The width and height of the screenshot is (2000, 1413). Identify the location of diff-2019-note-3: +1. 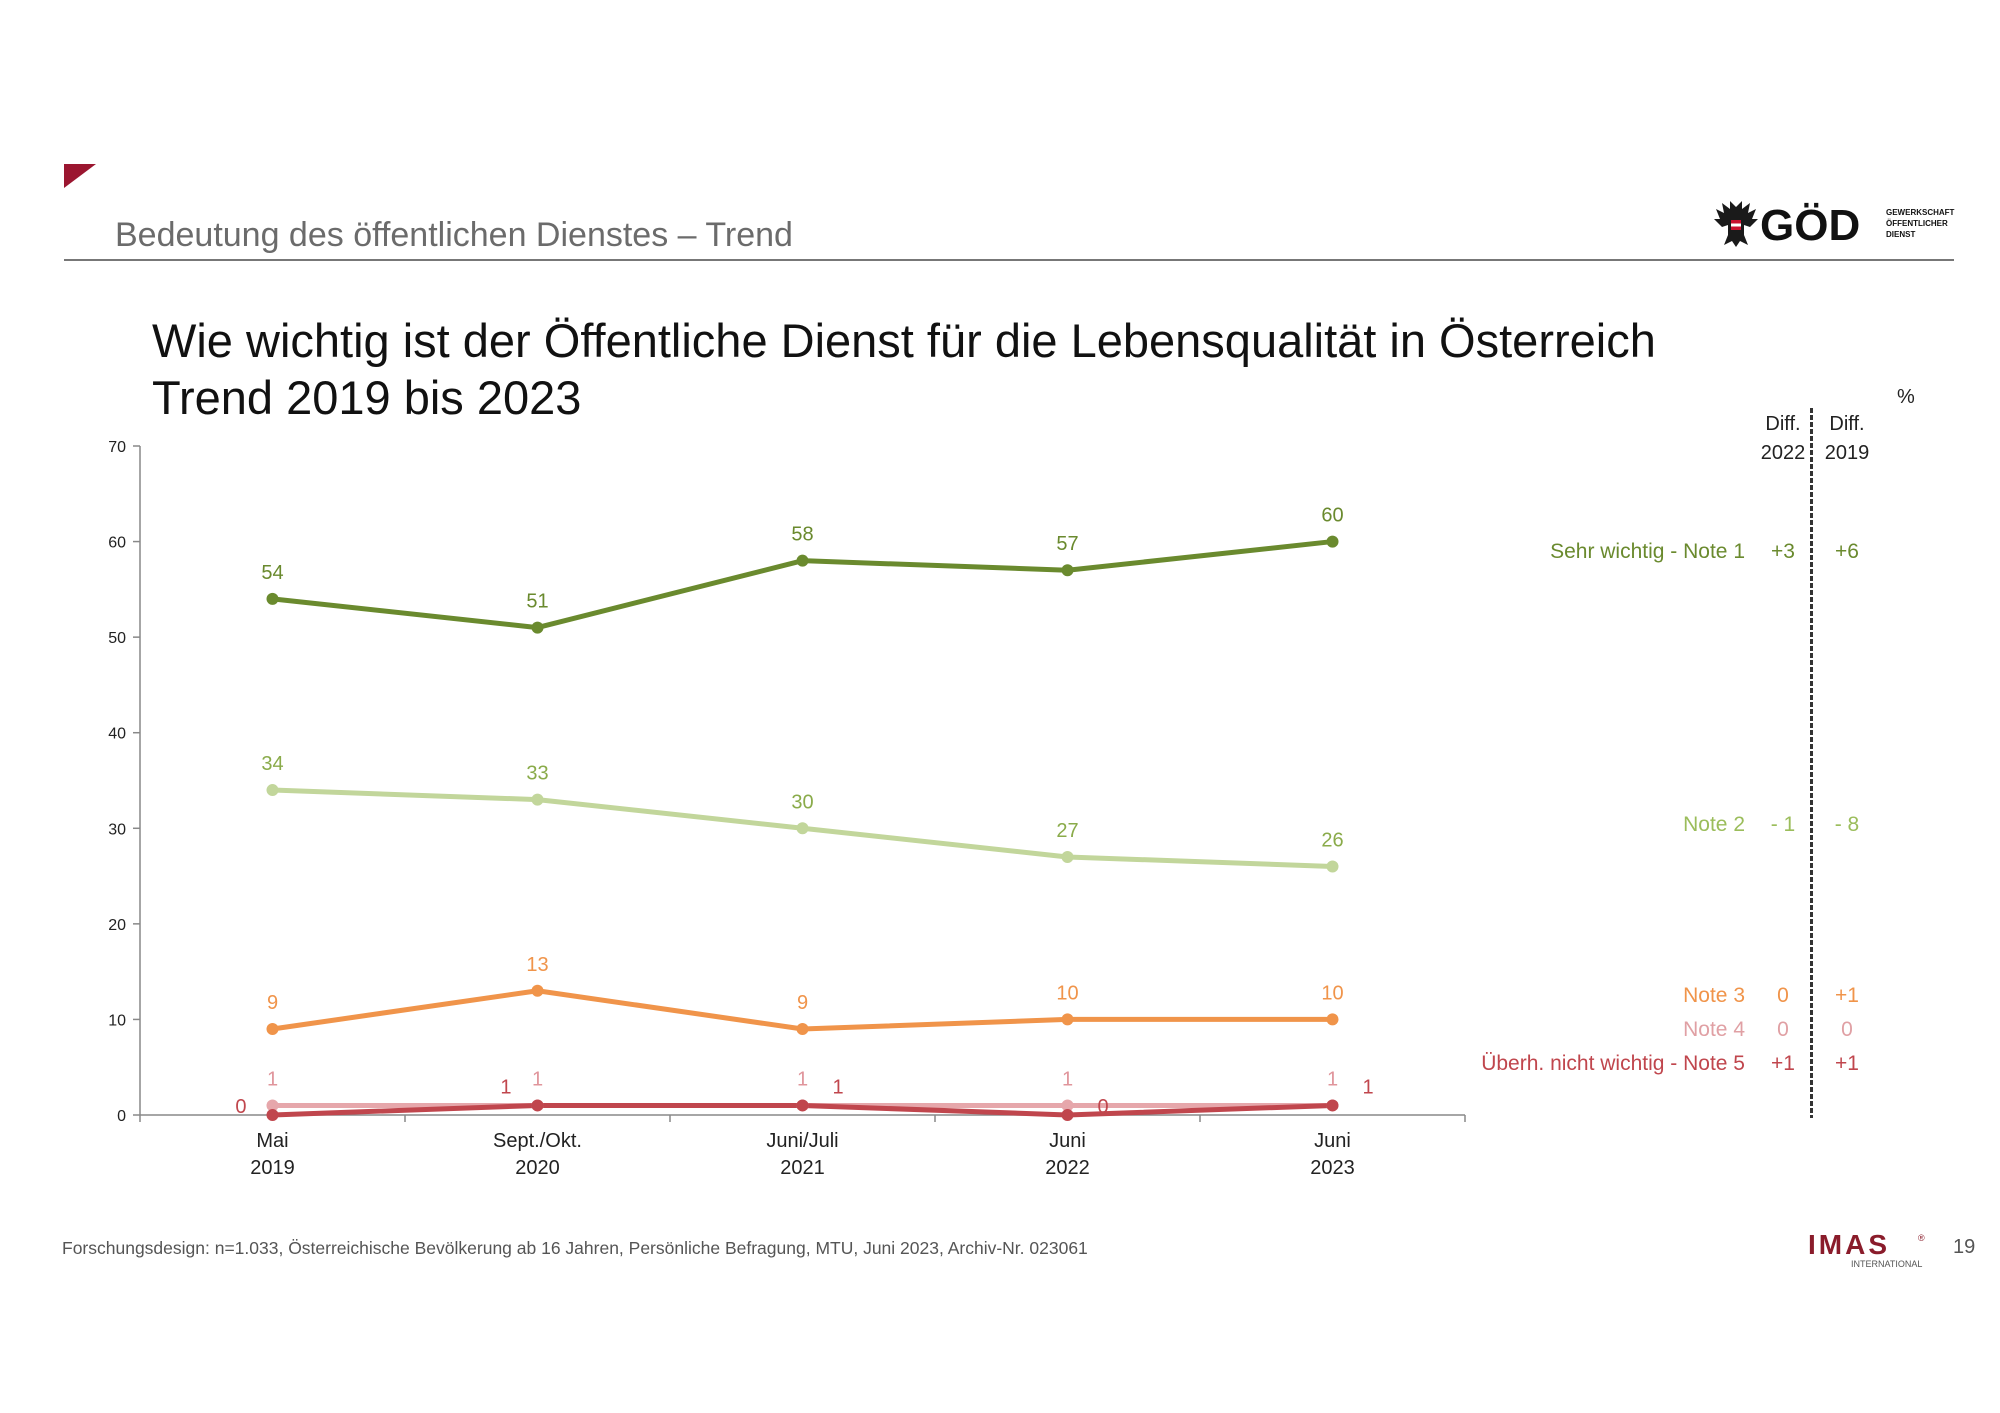
(1847, 995).